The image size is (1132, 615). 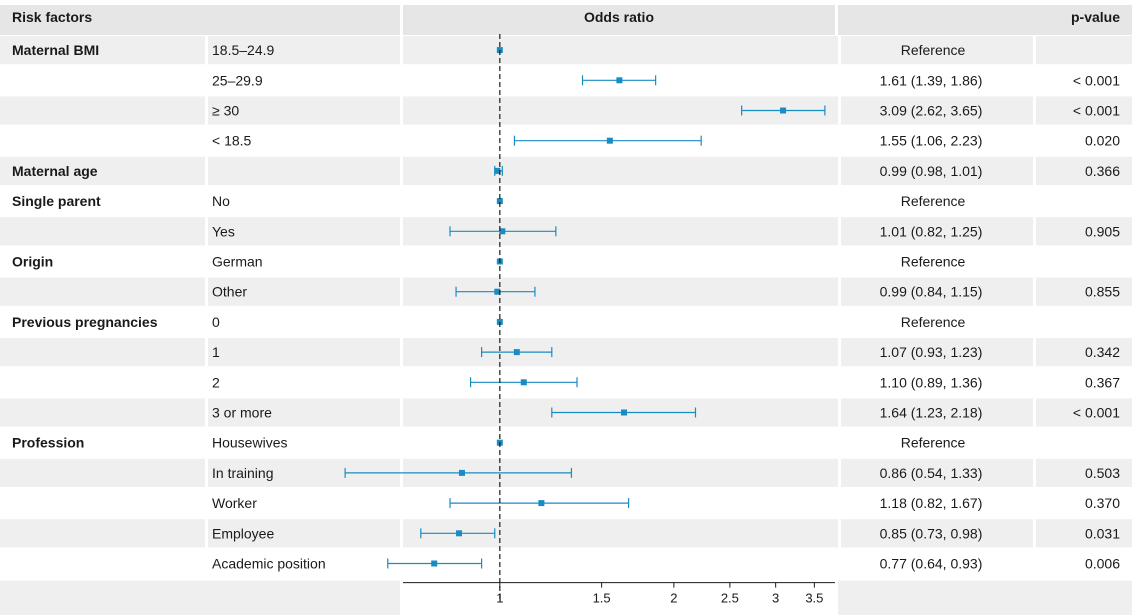 What do you see at coordinates (56, 201) in the screenshot?
I see `row-group-label: Single parent` at bounding box center [56, 201].